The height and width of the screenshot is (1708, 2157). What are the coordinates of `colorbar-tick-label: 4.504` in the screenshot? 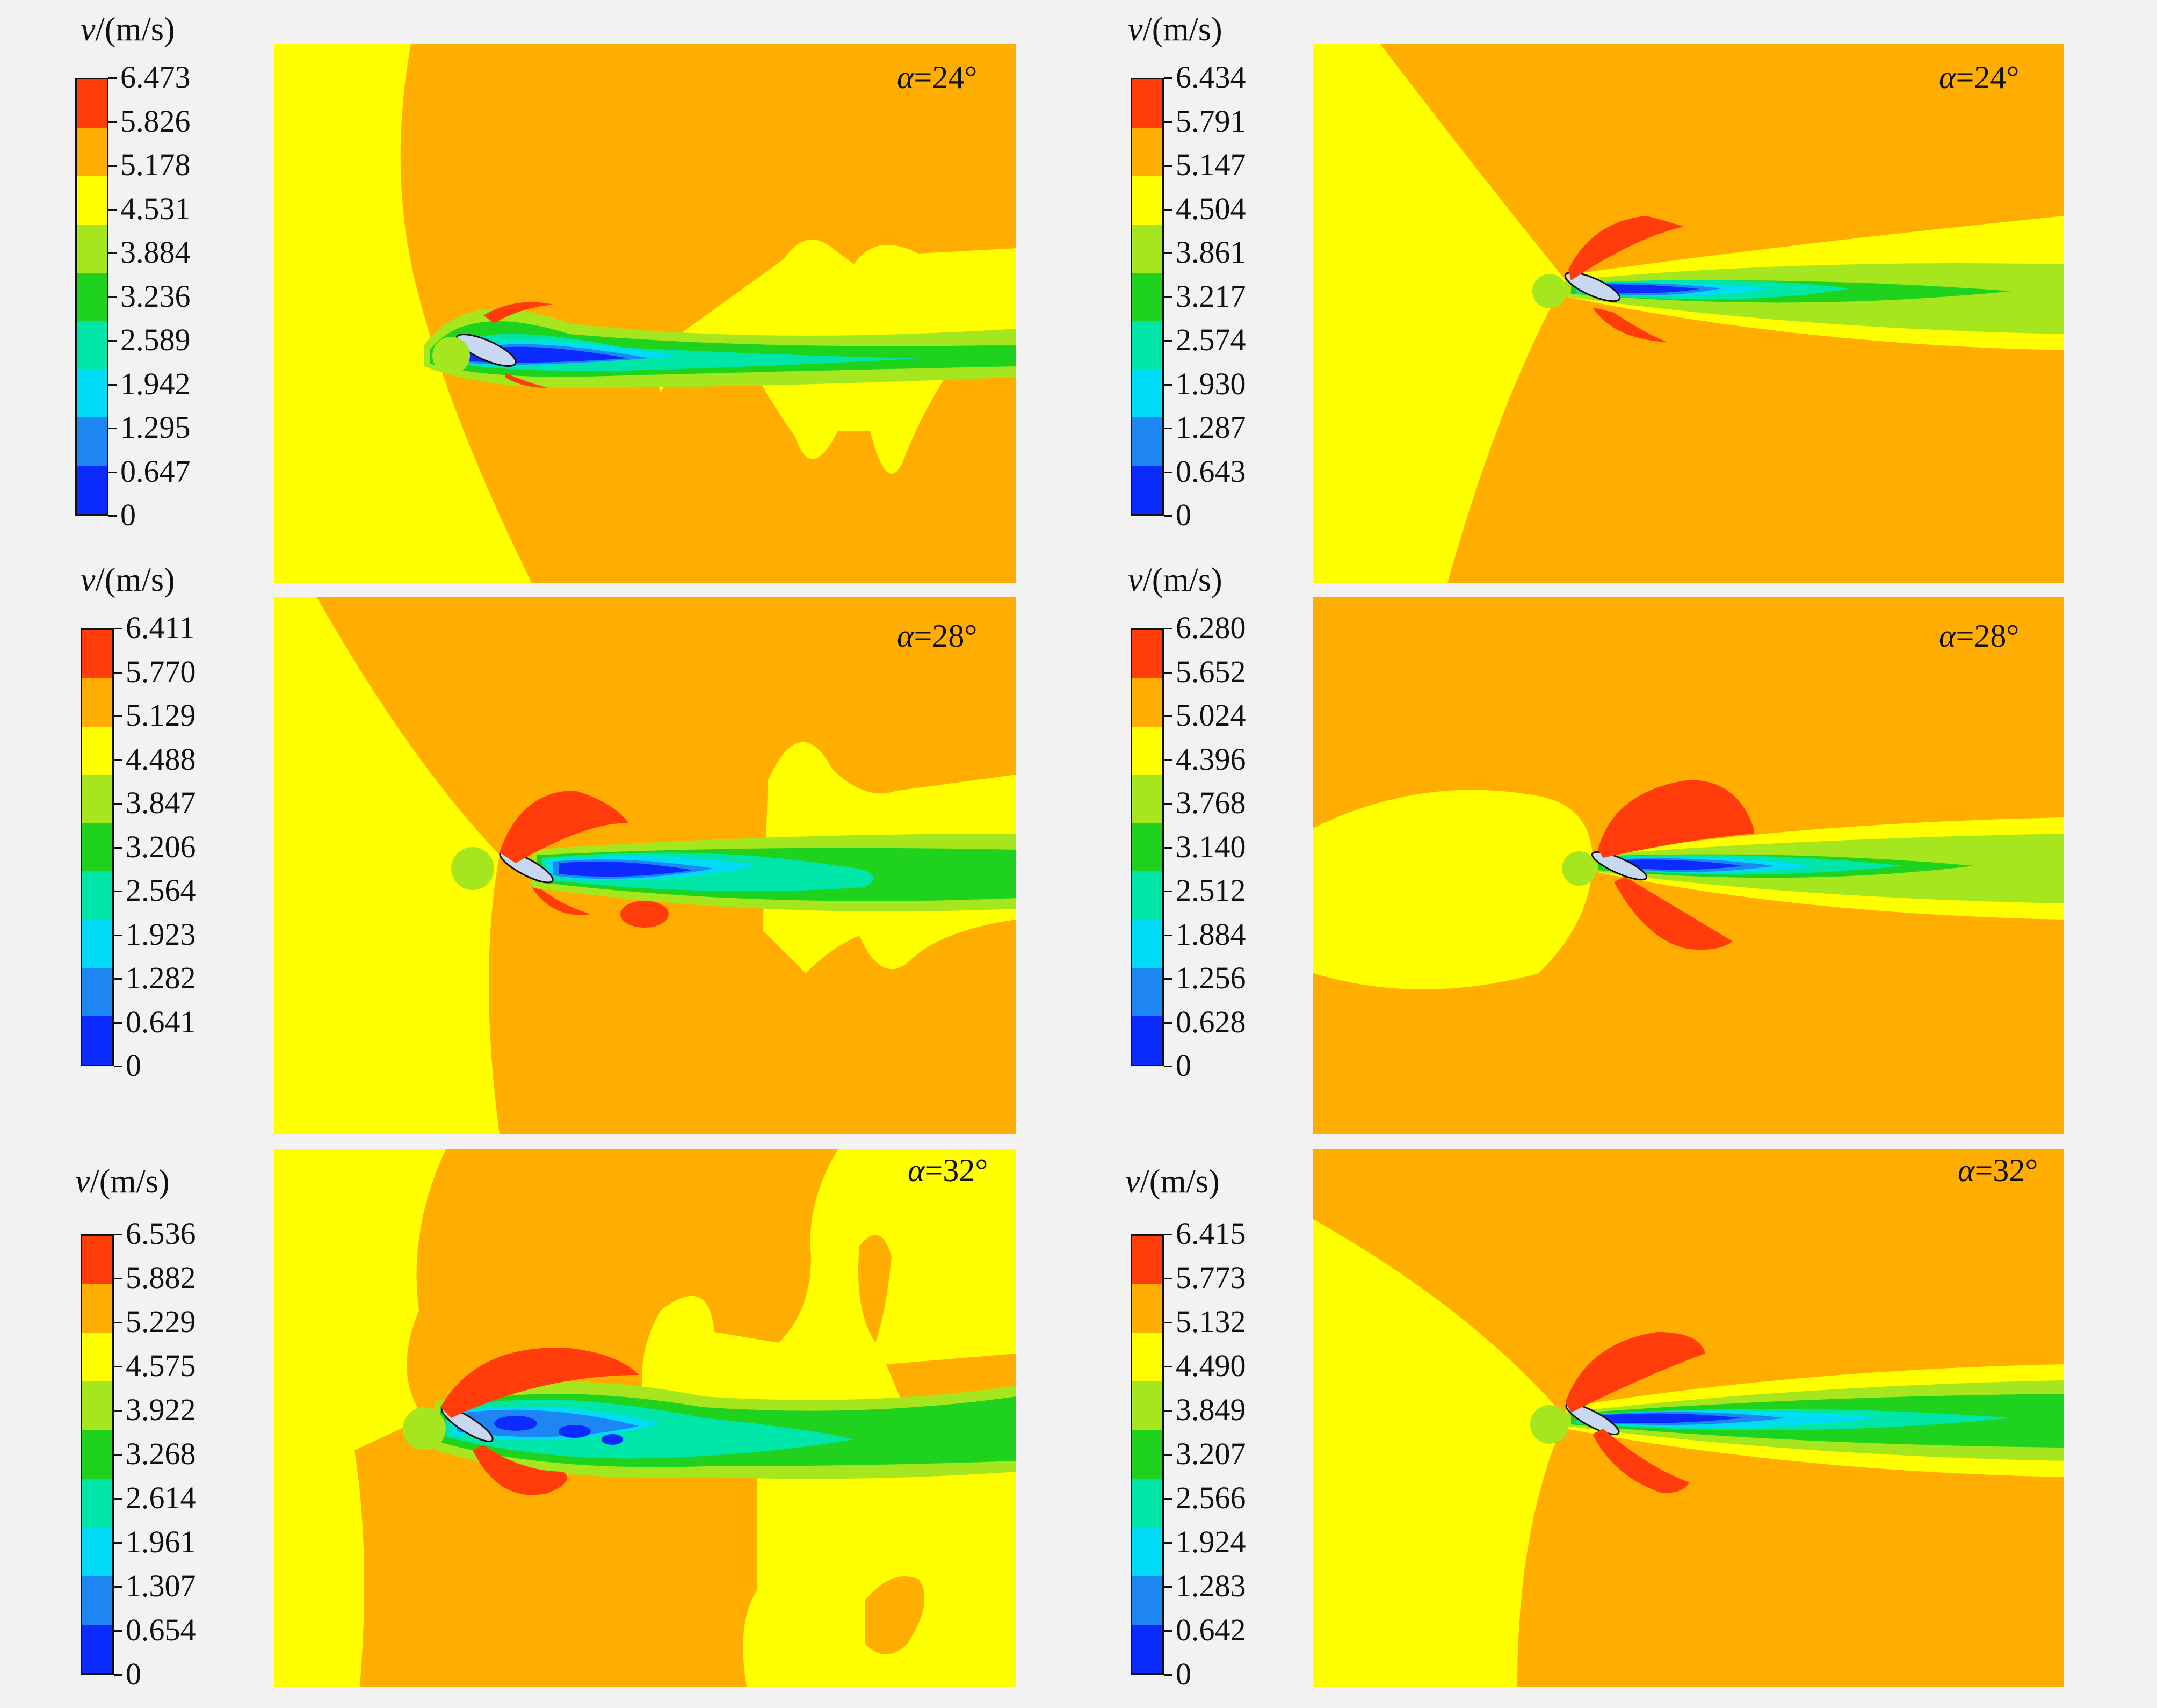 It's located at (1211, 209).